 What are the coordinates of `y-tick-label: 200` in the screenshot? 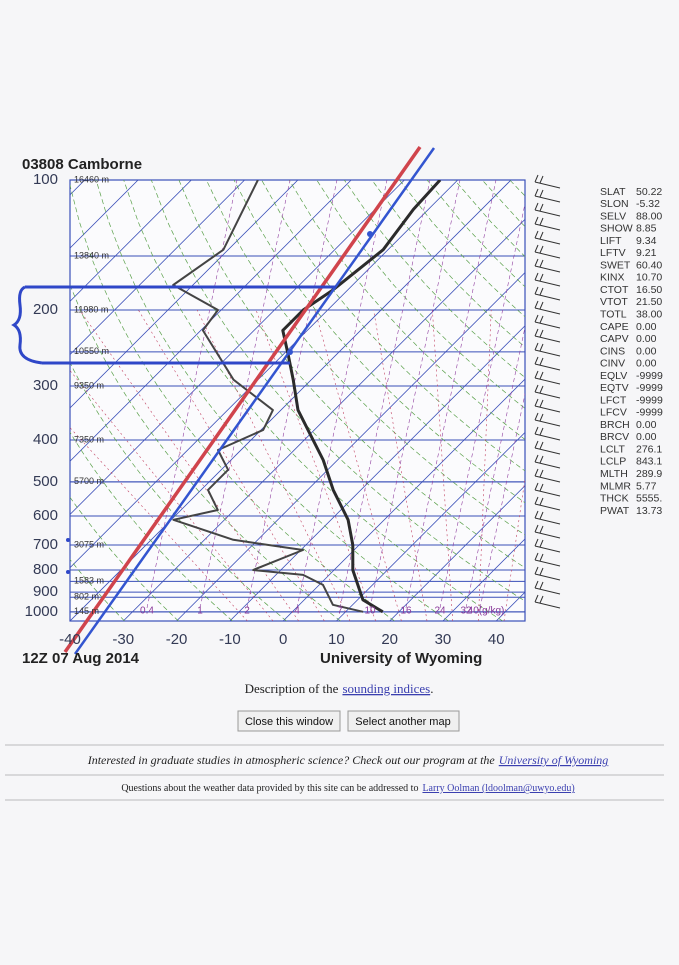 It's located at (45, 309).